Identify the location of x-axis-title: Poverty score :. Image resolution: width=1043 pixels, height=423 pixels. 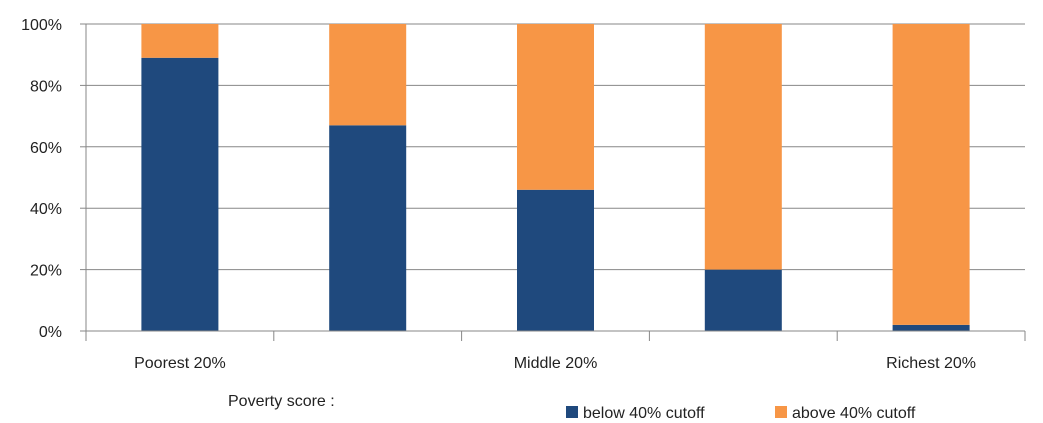
(281, 401).